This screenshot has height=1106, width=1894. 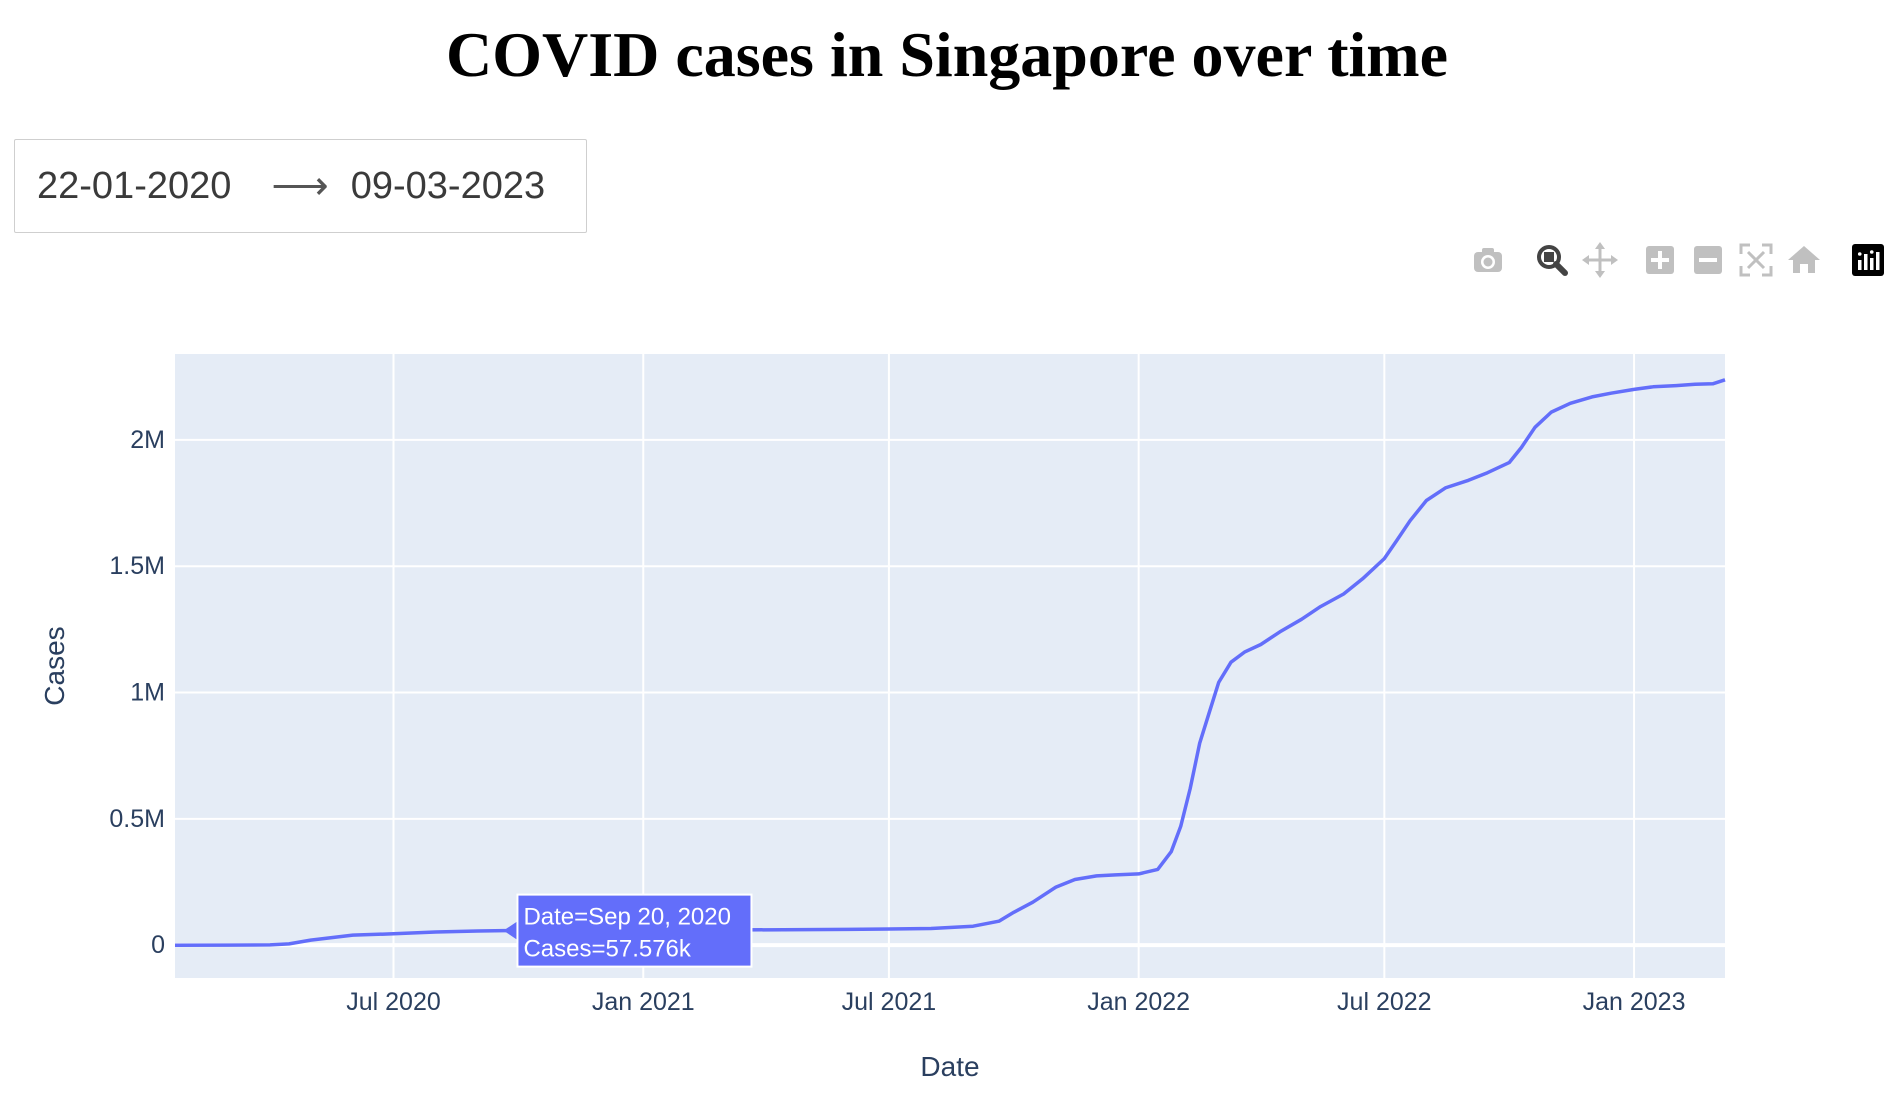 What do you see at coordinates (1756, 260) in the screenshot?
I see `autoscale-icon` at bounding box center [1756, 260].